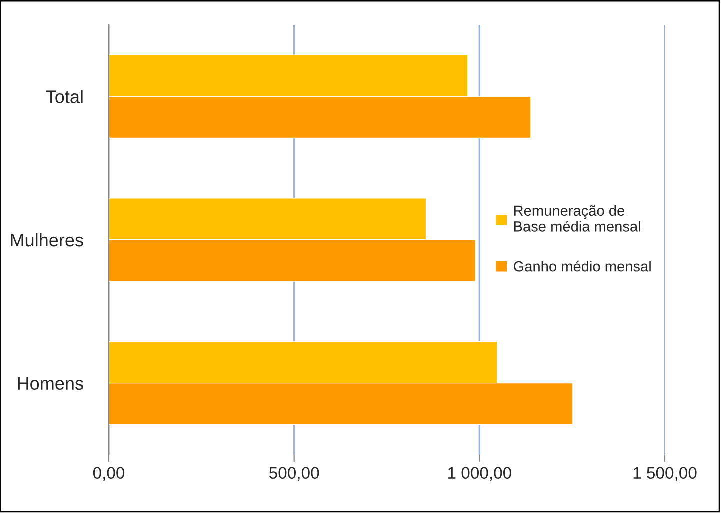 The height and width of the screenshot is (513, 721). I want to click on legend-label: Ganho médio mensal, so click(582, 266).